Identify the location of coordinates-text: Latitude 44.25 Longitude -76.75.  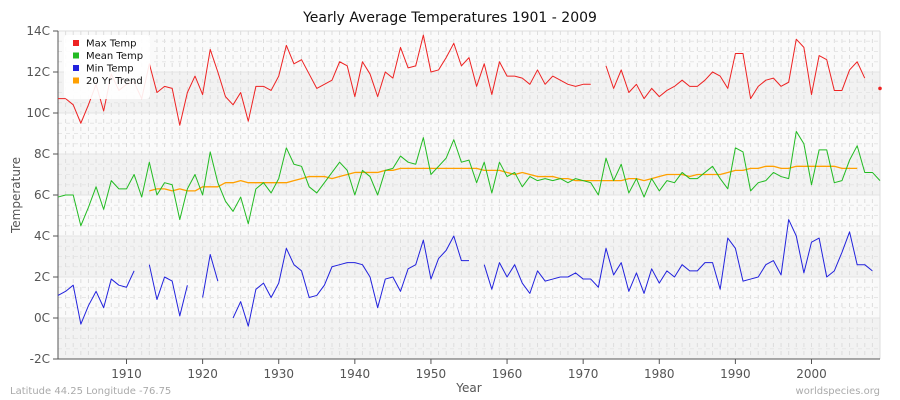
(90, 391).